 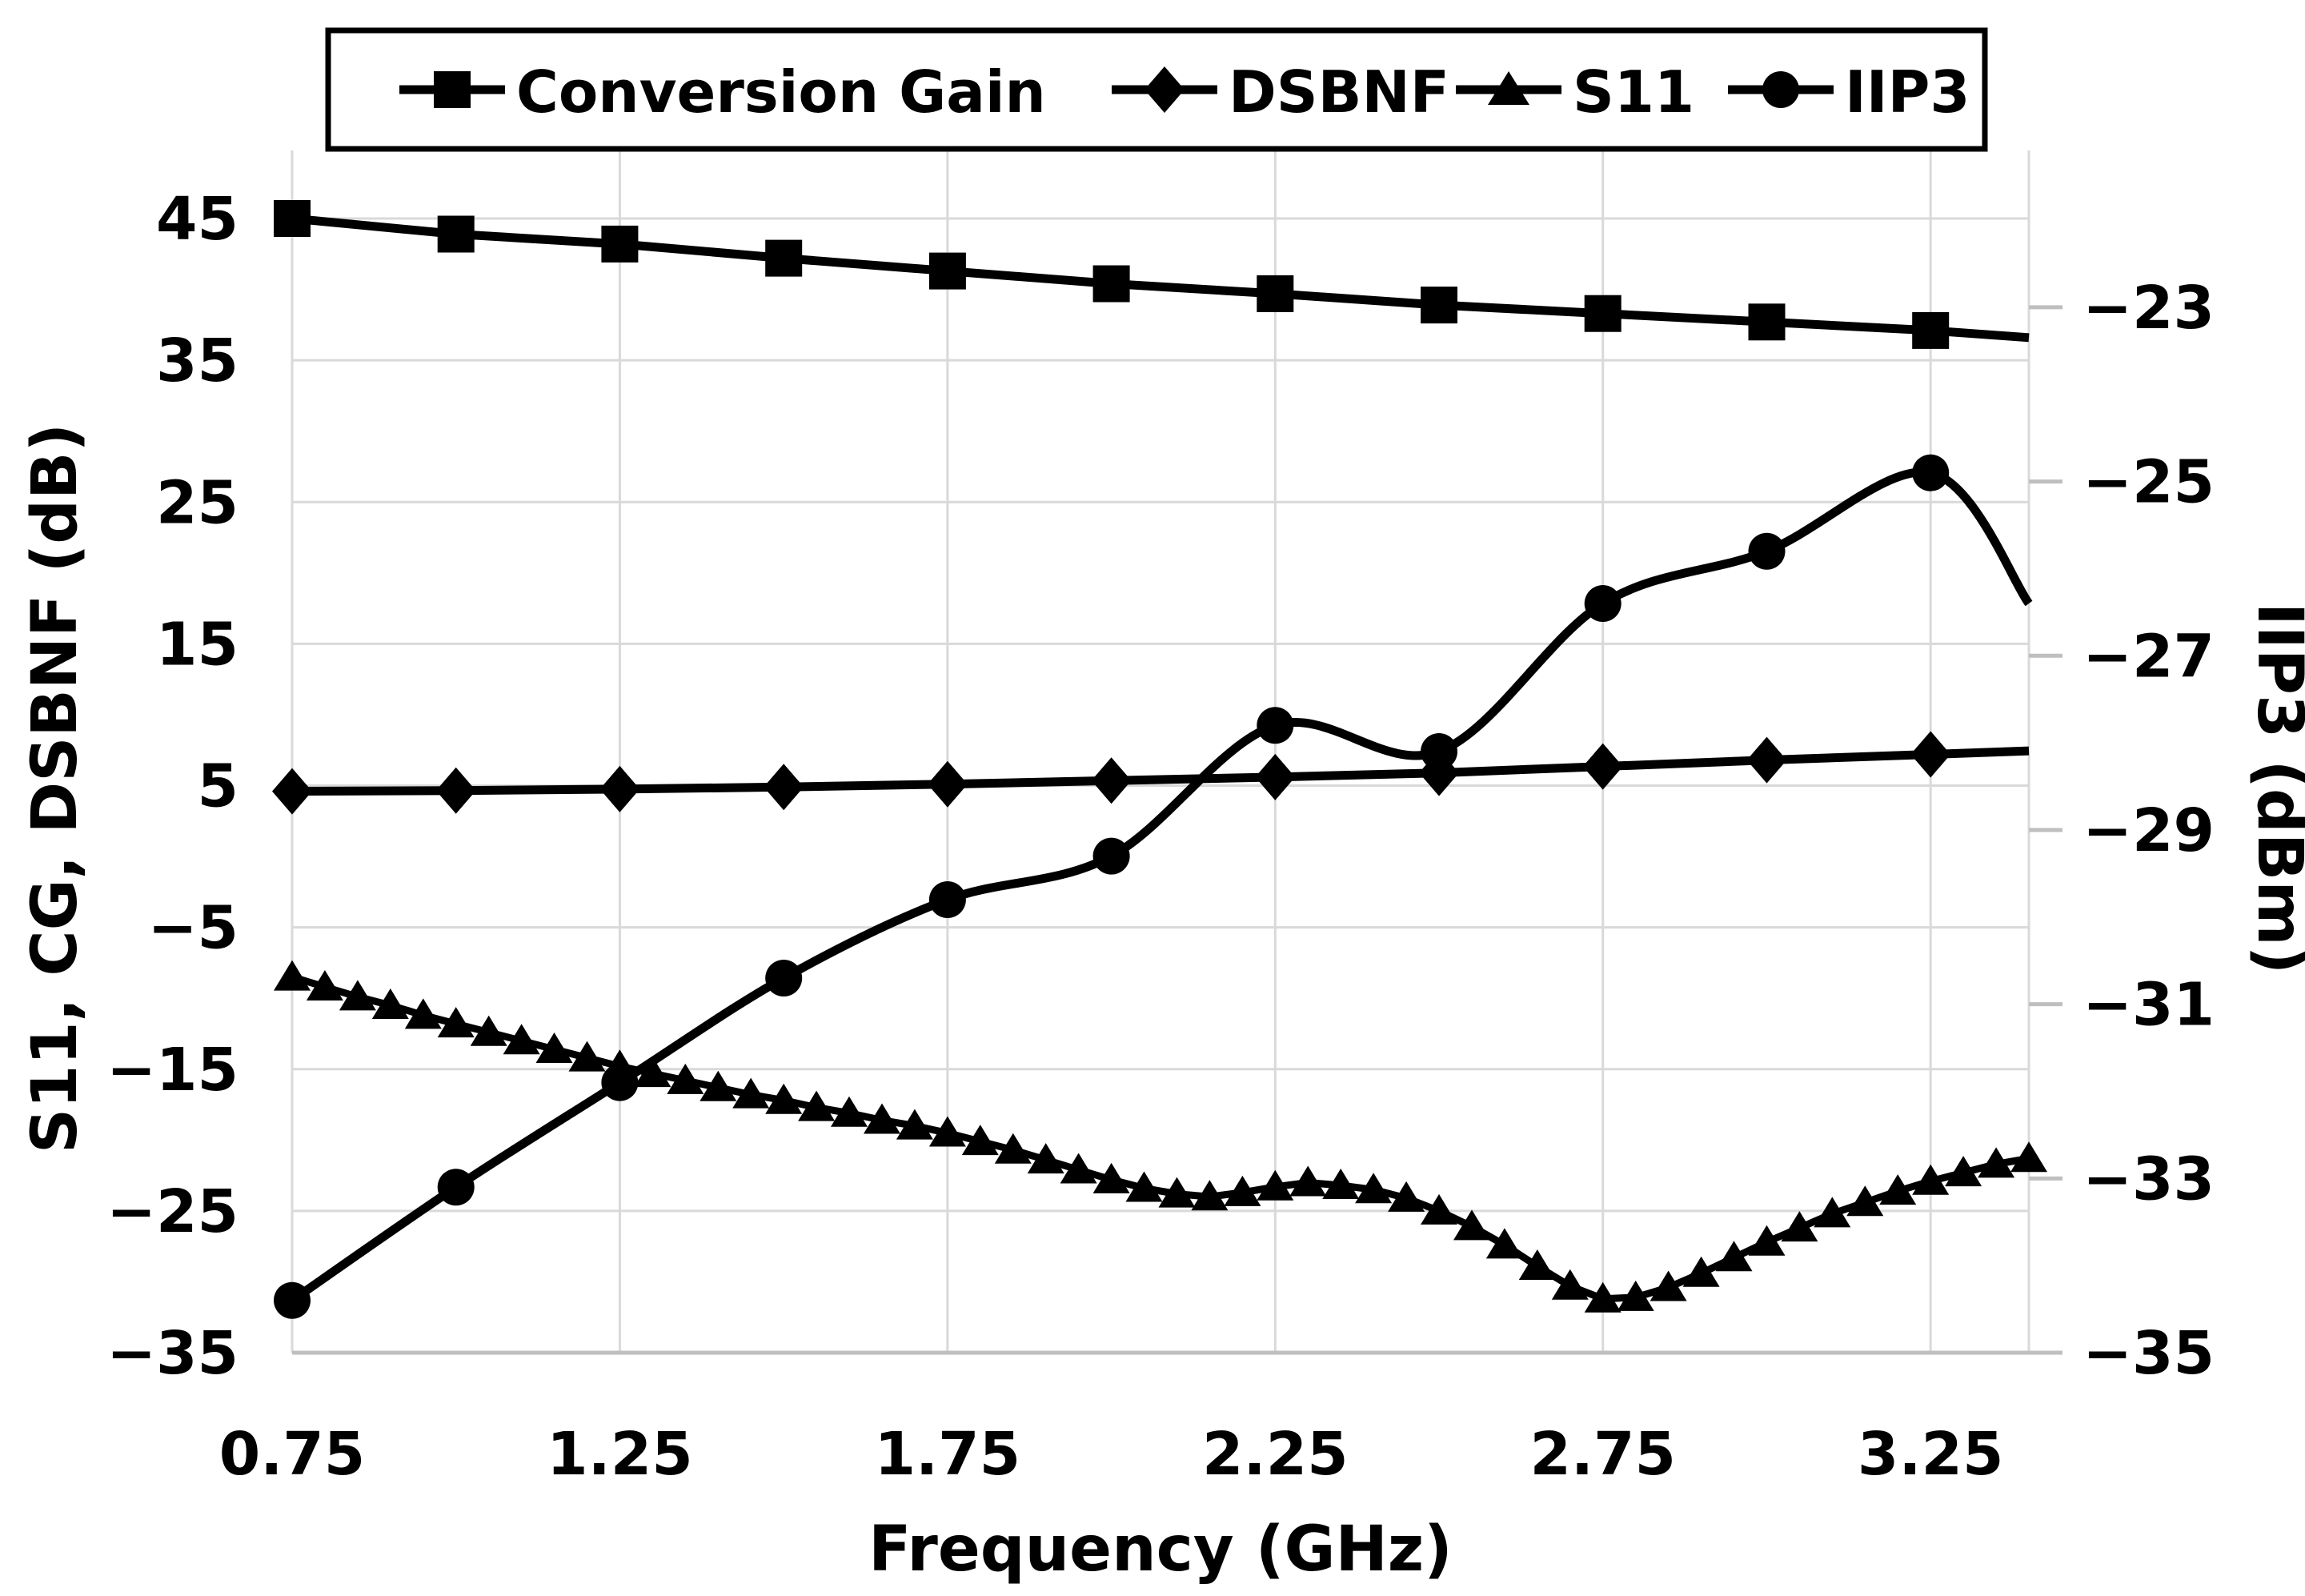 What do you see at coordinates (197, 361) in the screenshot?
I see `y-left-tick-label: 35` at bounding box center [197, 361].